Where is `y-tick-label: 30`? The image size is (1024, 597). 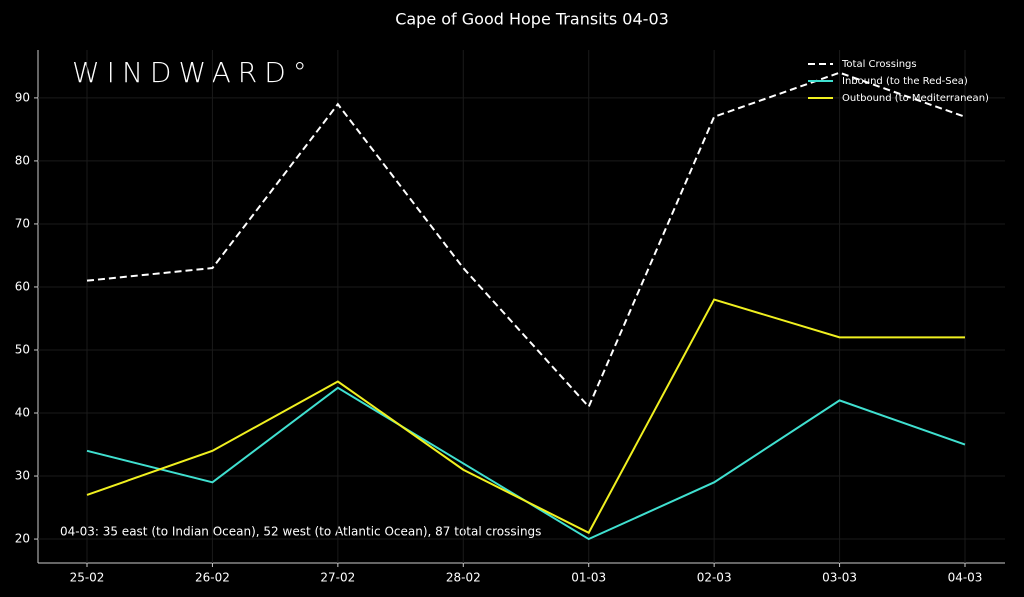
y-tick-label: 30 is located at coordinates (22, 476).